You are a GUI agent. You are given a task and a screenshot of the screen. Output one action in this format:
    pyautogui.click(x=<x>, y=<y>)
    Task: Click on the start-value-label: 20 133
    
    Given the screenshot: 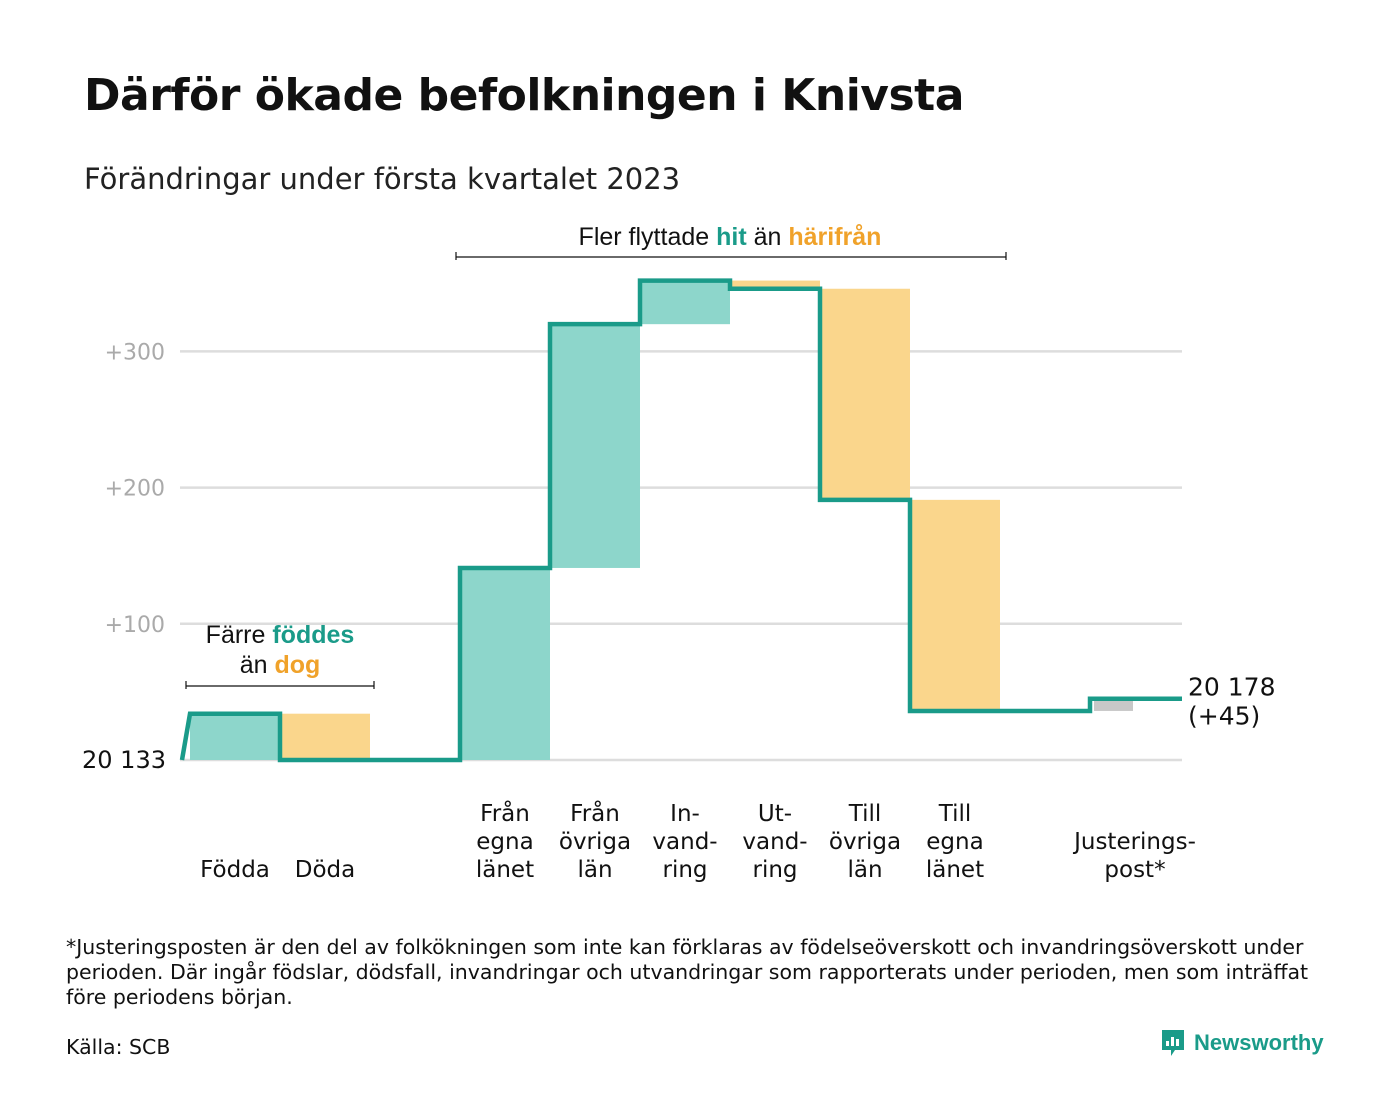 What is the action you would take?
    pyautogui.click(x=124, y=760)
    